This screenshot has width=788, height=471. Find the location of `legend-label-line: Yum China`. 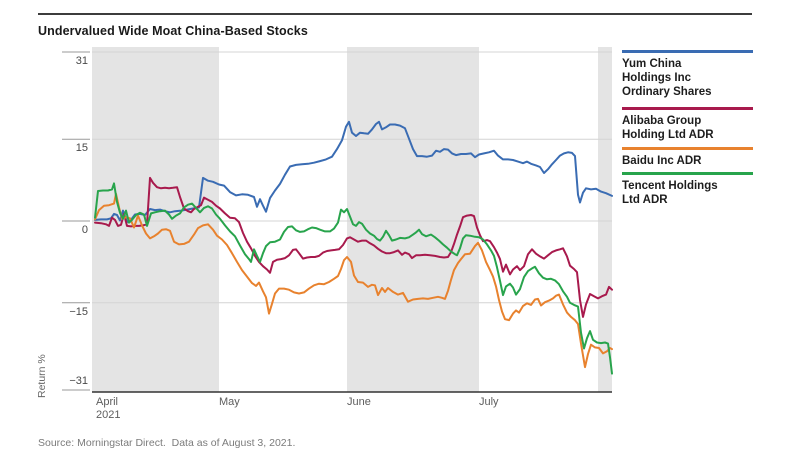

legend-label-line: Yum China is located at coordinates (652, 64).